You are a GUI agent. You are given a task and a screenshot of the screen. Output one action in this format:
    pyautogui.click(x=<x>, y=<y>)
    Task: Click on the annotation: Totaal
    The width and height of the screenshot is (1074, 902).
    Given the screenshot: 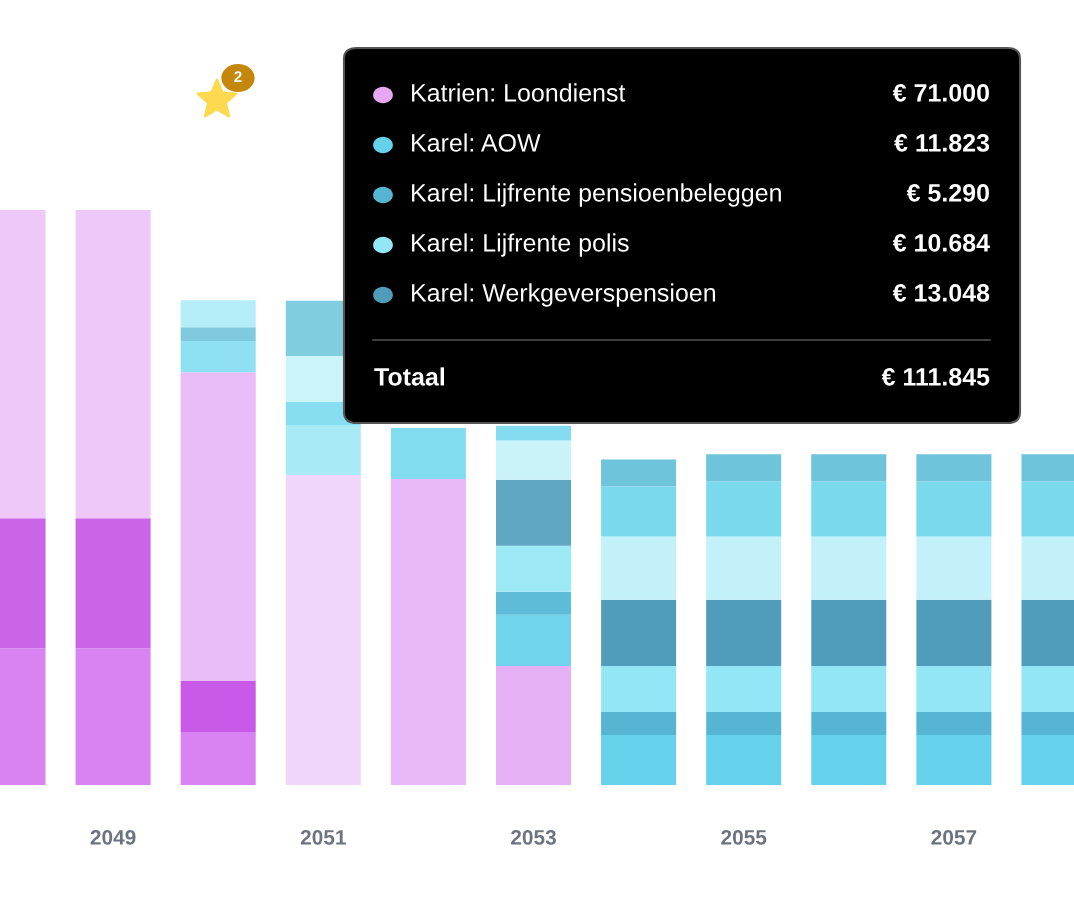 What is the action you would take?
    pyautogui.click(x=409, y=376)
    